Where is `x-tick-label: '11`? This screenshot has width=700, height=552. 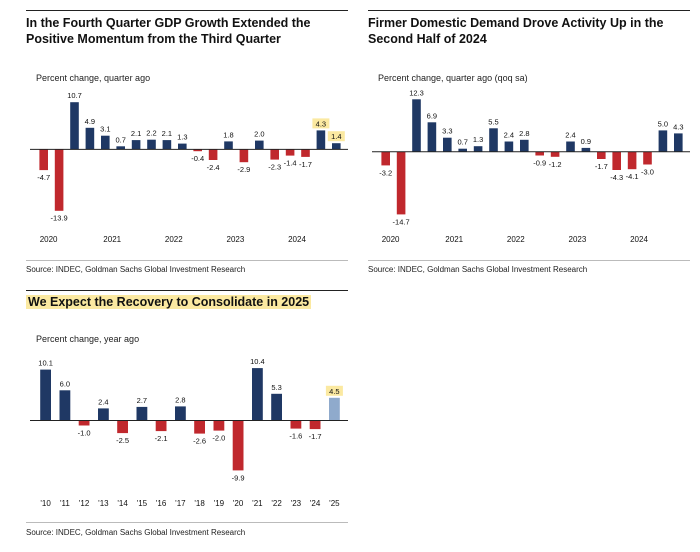
x-tick-label: '11 is located at coordinates (65, 503).